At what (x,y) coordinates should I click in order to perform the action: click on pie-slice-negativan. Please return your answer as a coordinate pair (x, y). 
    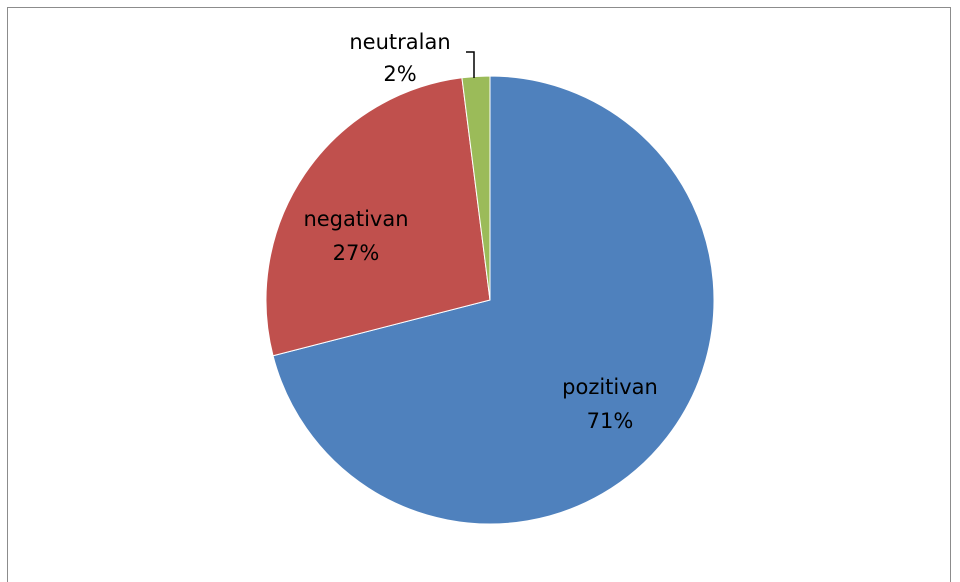
    Looking at the image, I should click on (378, 217).